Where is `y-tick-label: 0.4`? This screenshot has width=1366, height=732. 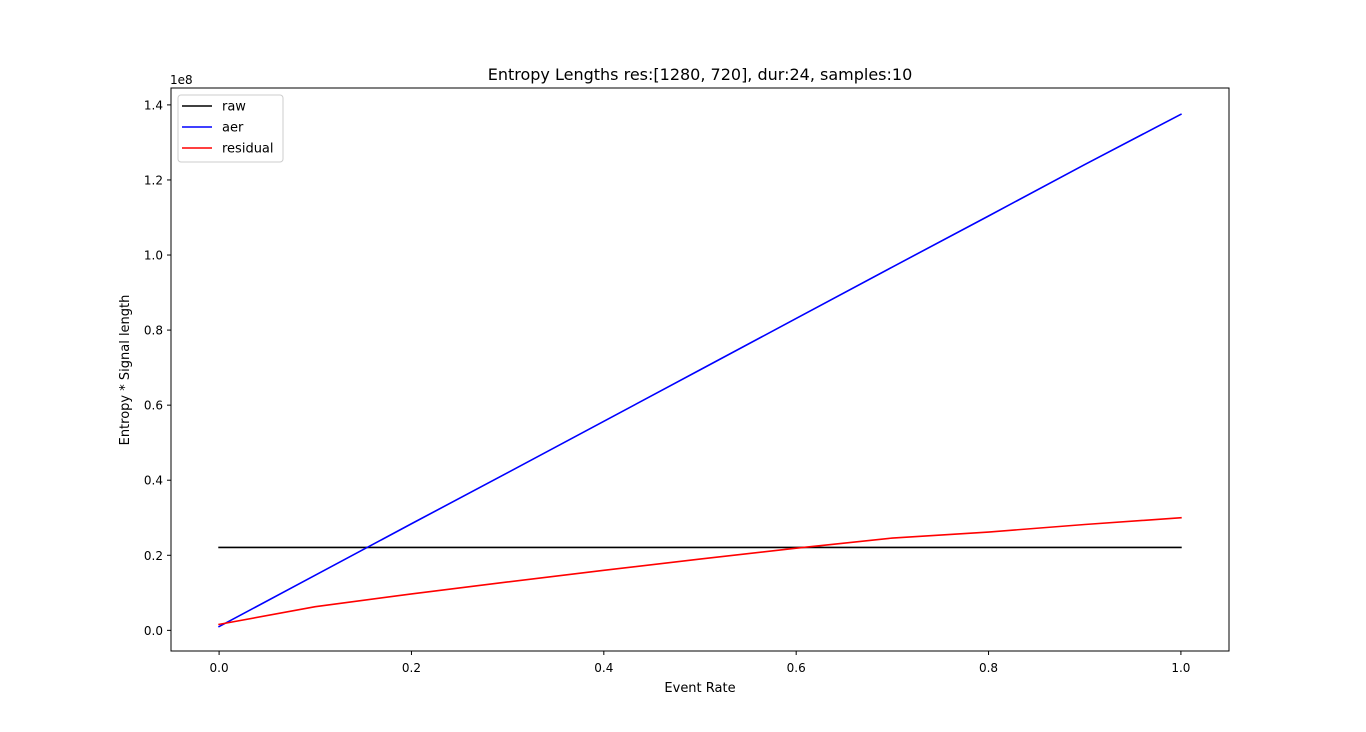
y-tick-label: 0.4 is located at coordinates (153, 481).